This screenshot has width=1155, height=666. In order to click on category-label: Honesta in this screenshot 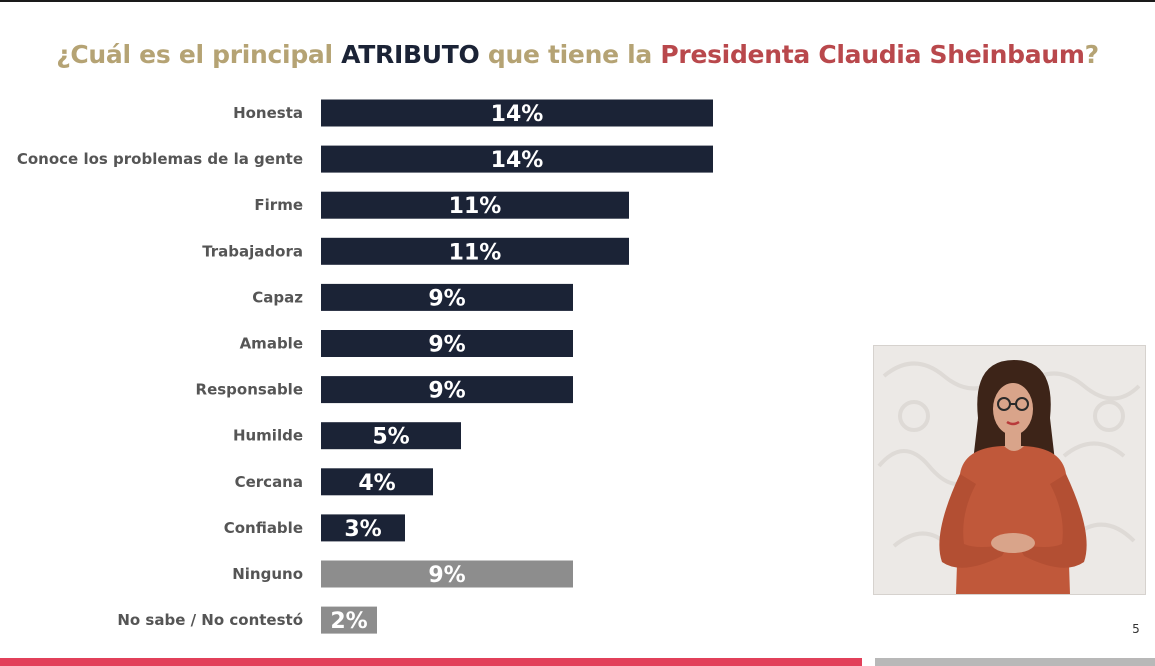, I will do `click(268, 113)`.